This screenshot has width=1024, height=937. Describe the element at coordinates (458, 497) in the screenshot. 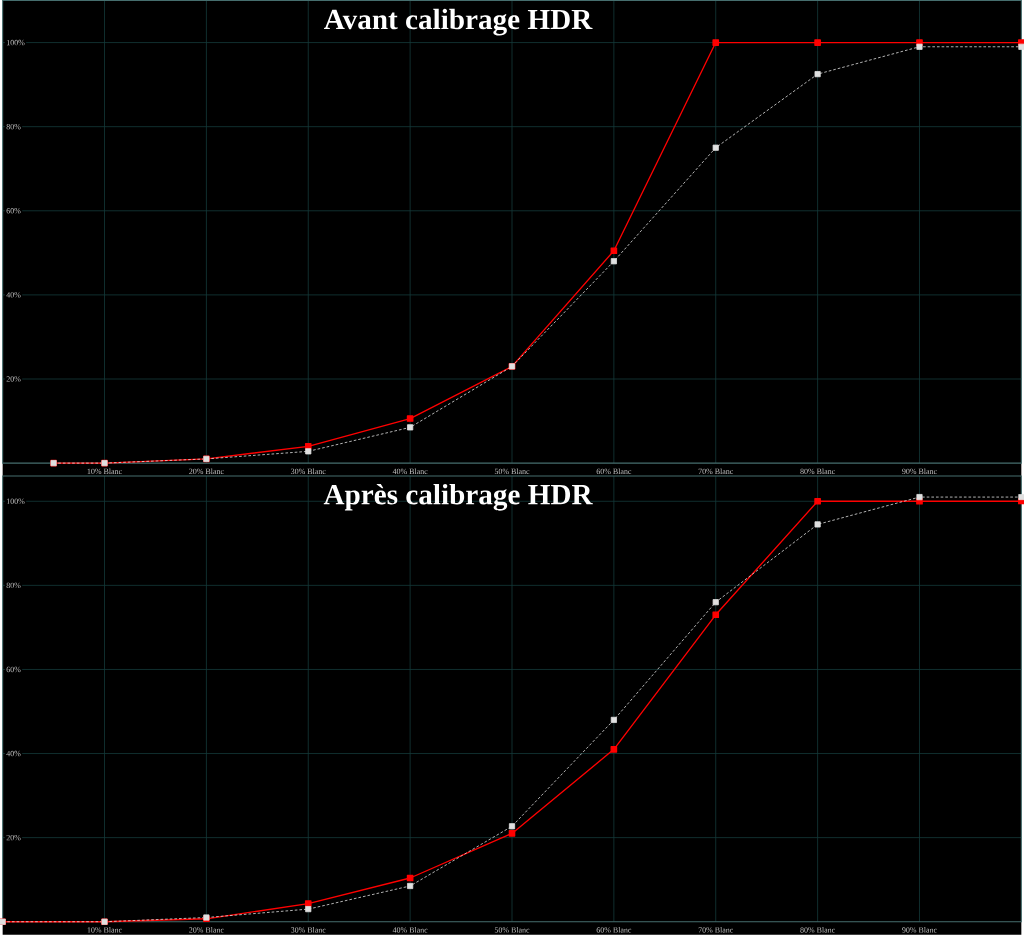

I see `chart-title: Après calibrage HDR` at that location.